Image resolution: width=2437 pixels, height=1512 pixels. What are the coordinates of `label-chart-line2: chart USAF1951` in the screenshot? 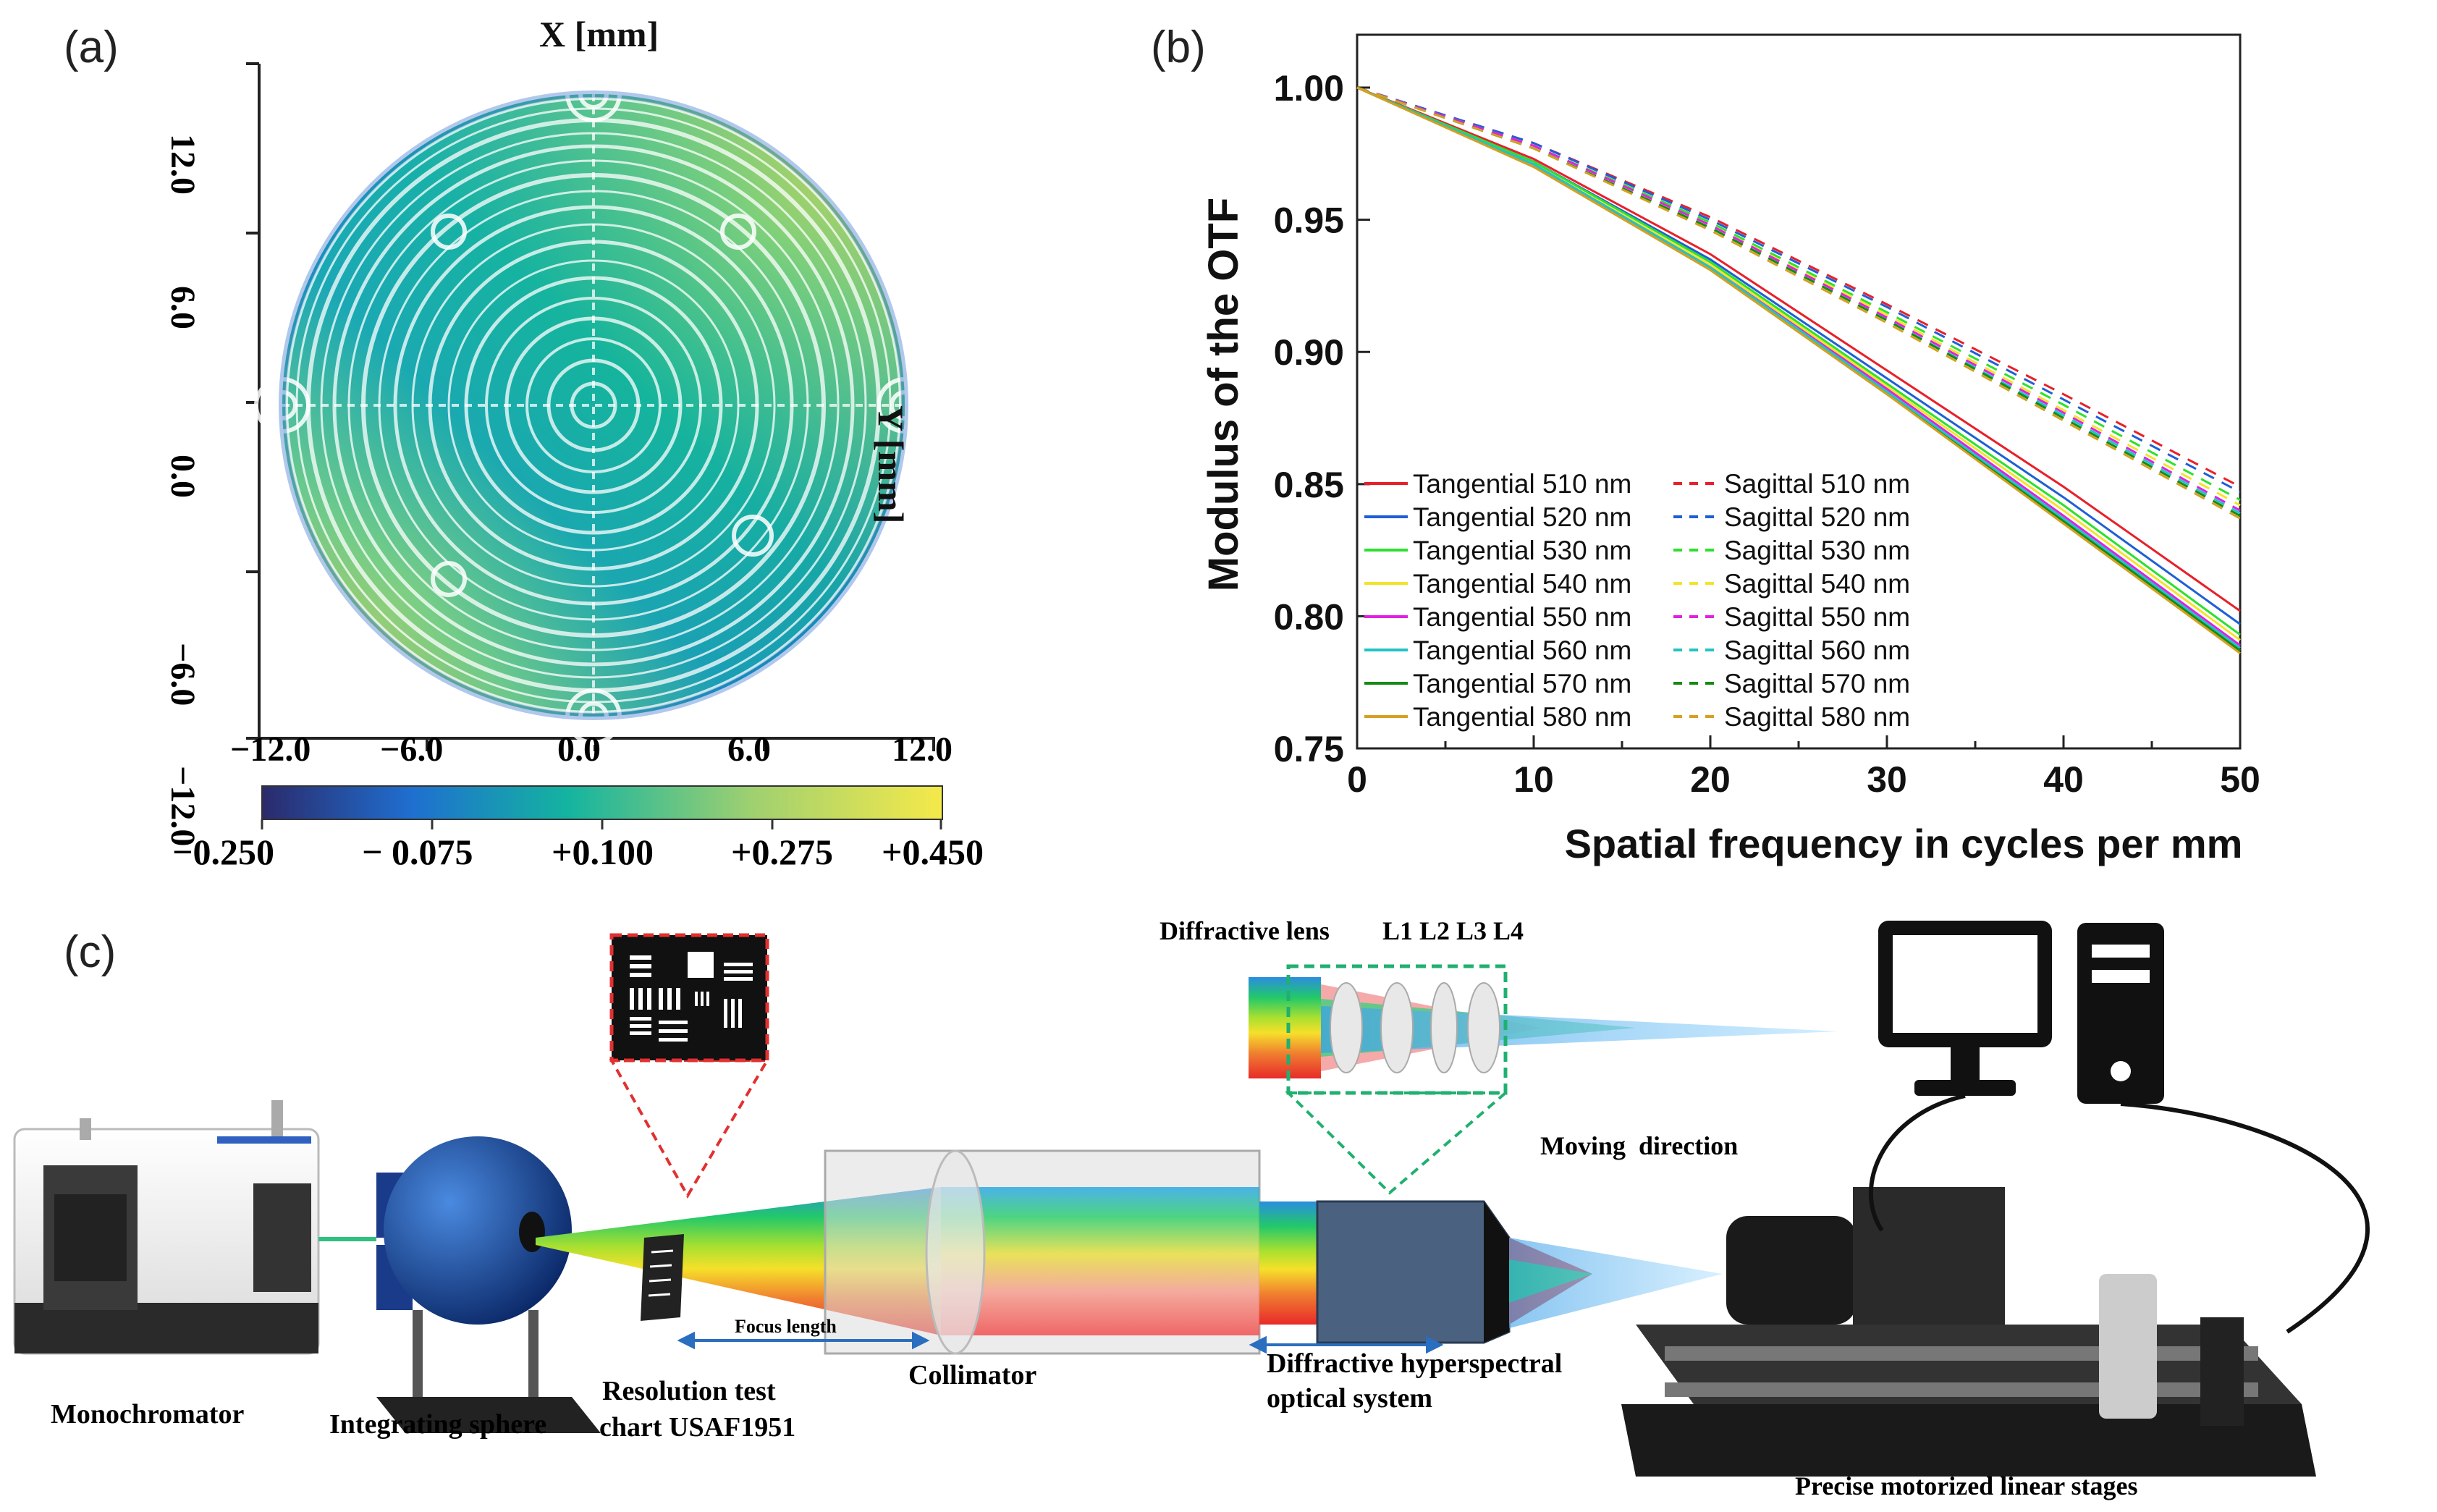 It's located at (697, 1427).